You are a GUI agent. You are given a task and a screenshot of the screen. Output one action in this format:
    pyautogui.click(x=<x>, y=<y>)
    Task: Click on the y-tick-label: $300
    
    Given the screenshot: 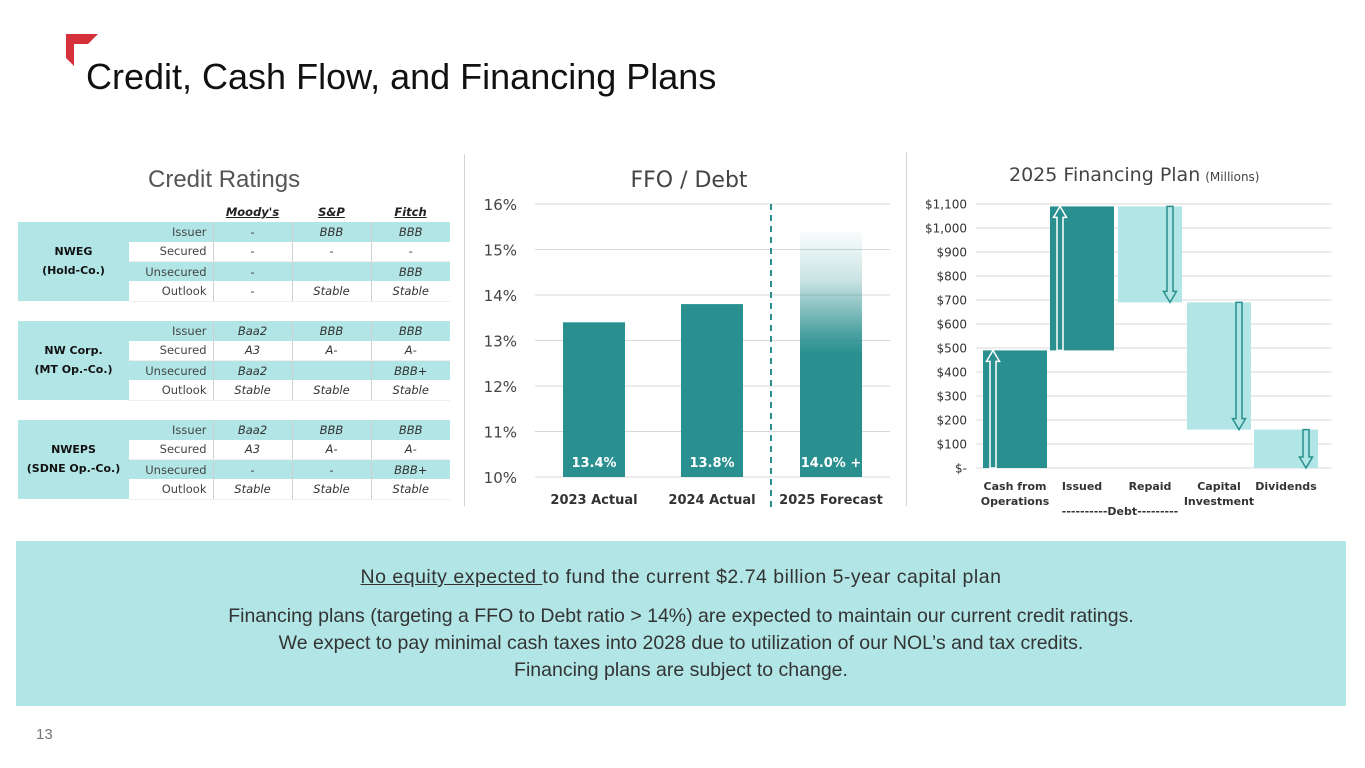 What is the action you would take?
    pyautogui.click(x=951, y=397)
    